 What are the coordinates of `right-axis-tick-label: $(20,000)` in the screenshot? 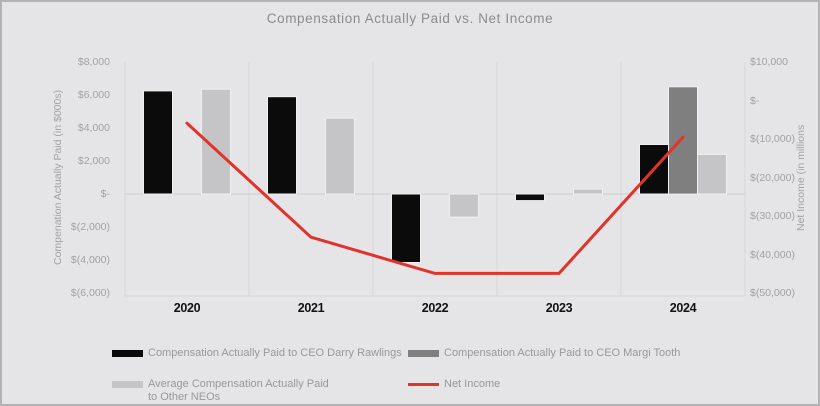 It's located at (772, 177).